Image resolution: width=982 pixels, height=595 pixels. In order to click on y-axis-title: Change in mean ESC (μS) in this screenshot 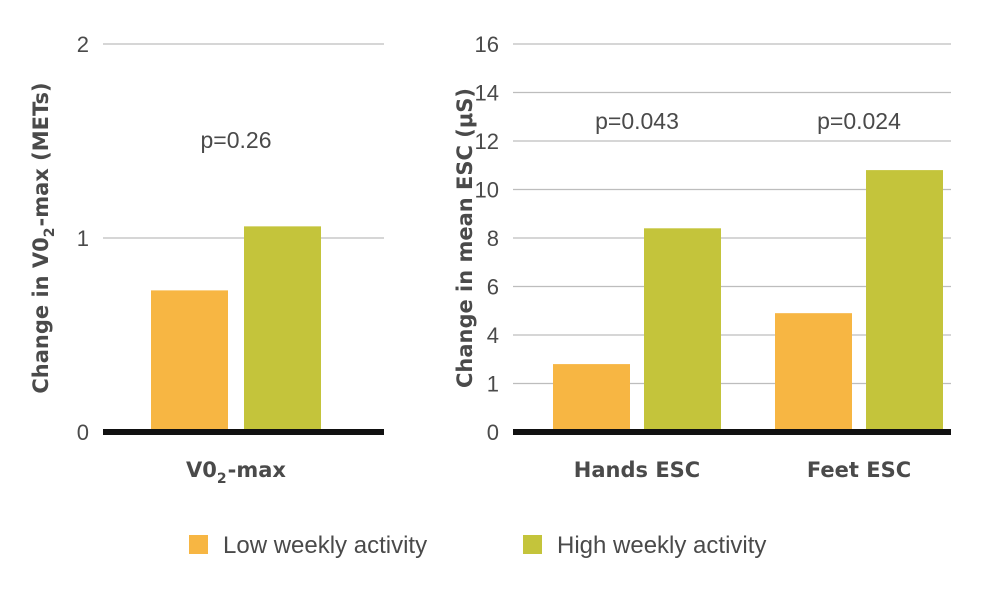, I will do `click(465, 238)`.